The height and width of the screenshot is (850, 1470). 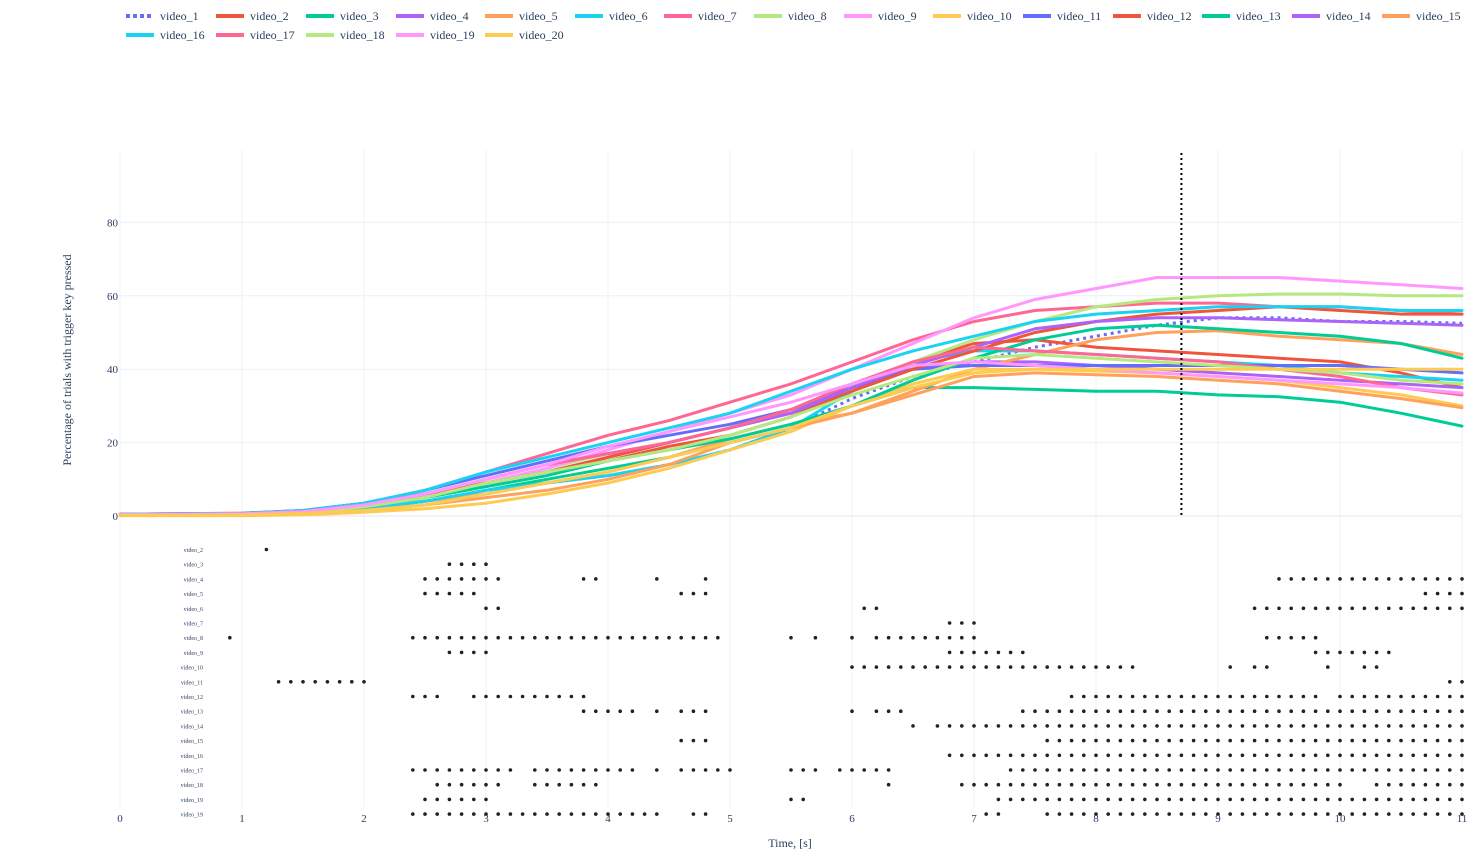 What do you see at coordinates (452, 35) in the screenshot?
I see `legend-label: video_19` at bounding box center [452, 35].